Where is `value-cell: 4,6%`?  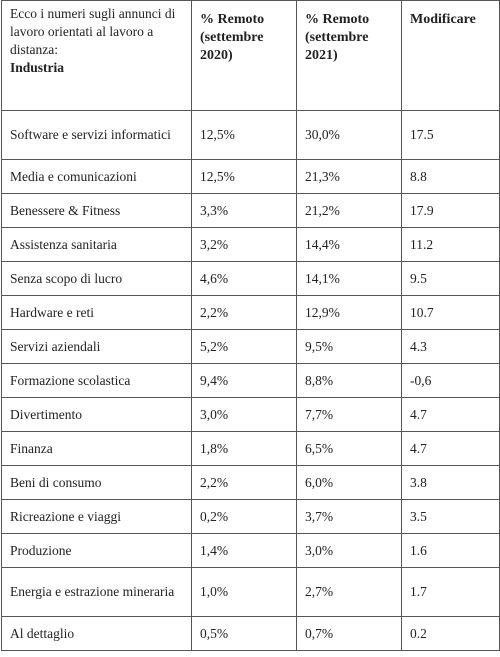 value-cell: 4,6% is located at coordinates (244, 278).